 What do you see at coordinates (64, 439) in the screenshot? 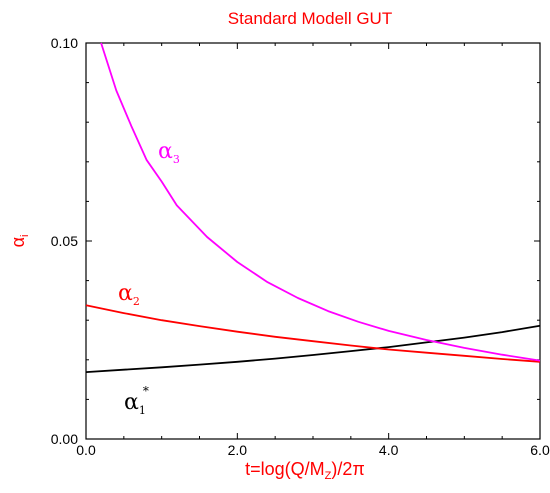
I see `y-tick-label: 0.00` at bounding box center [64, 439].